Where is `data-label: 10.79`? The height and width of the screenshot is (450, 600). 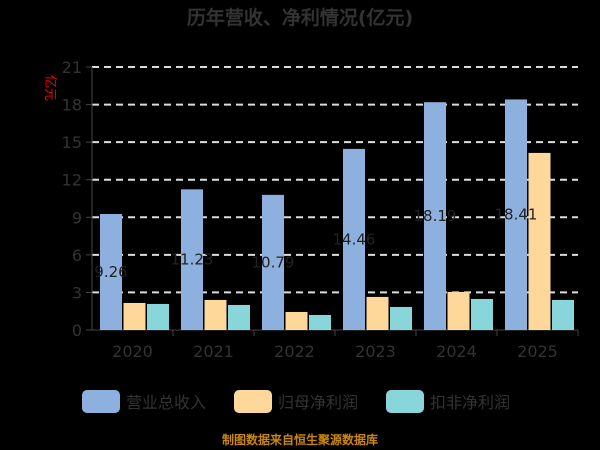
data-label: 10.79 is located at coordinates (273, 262).